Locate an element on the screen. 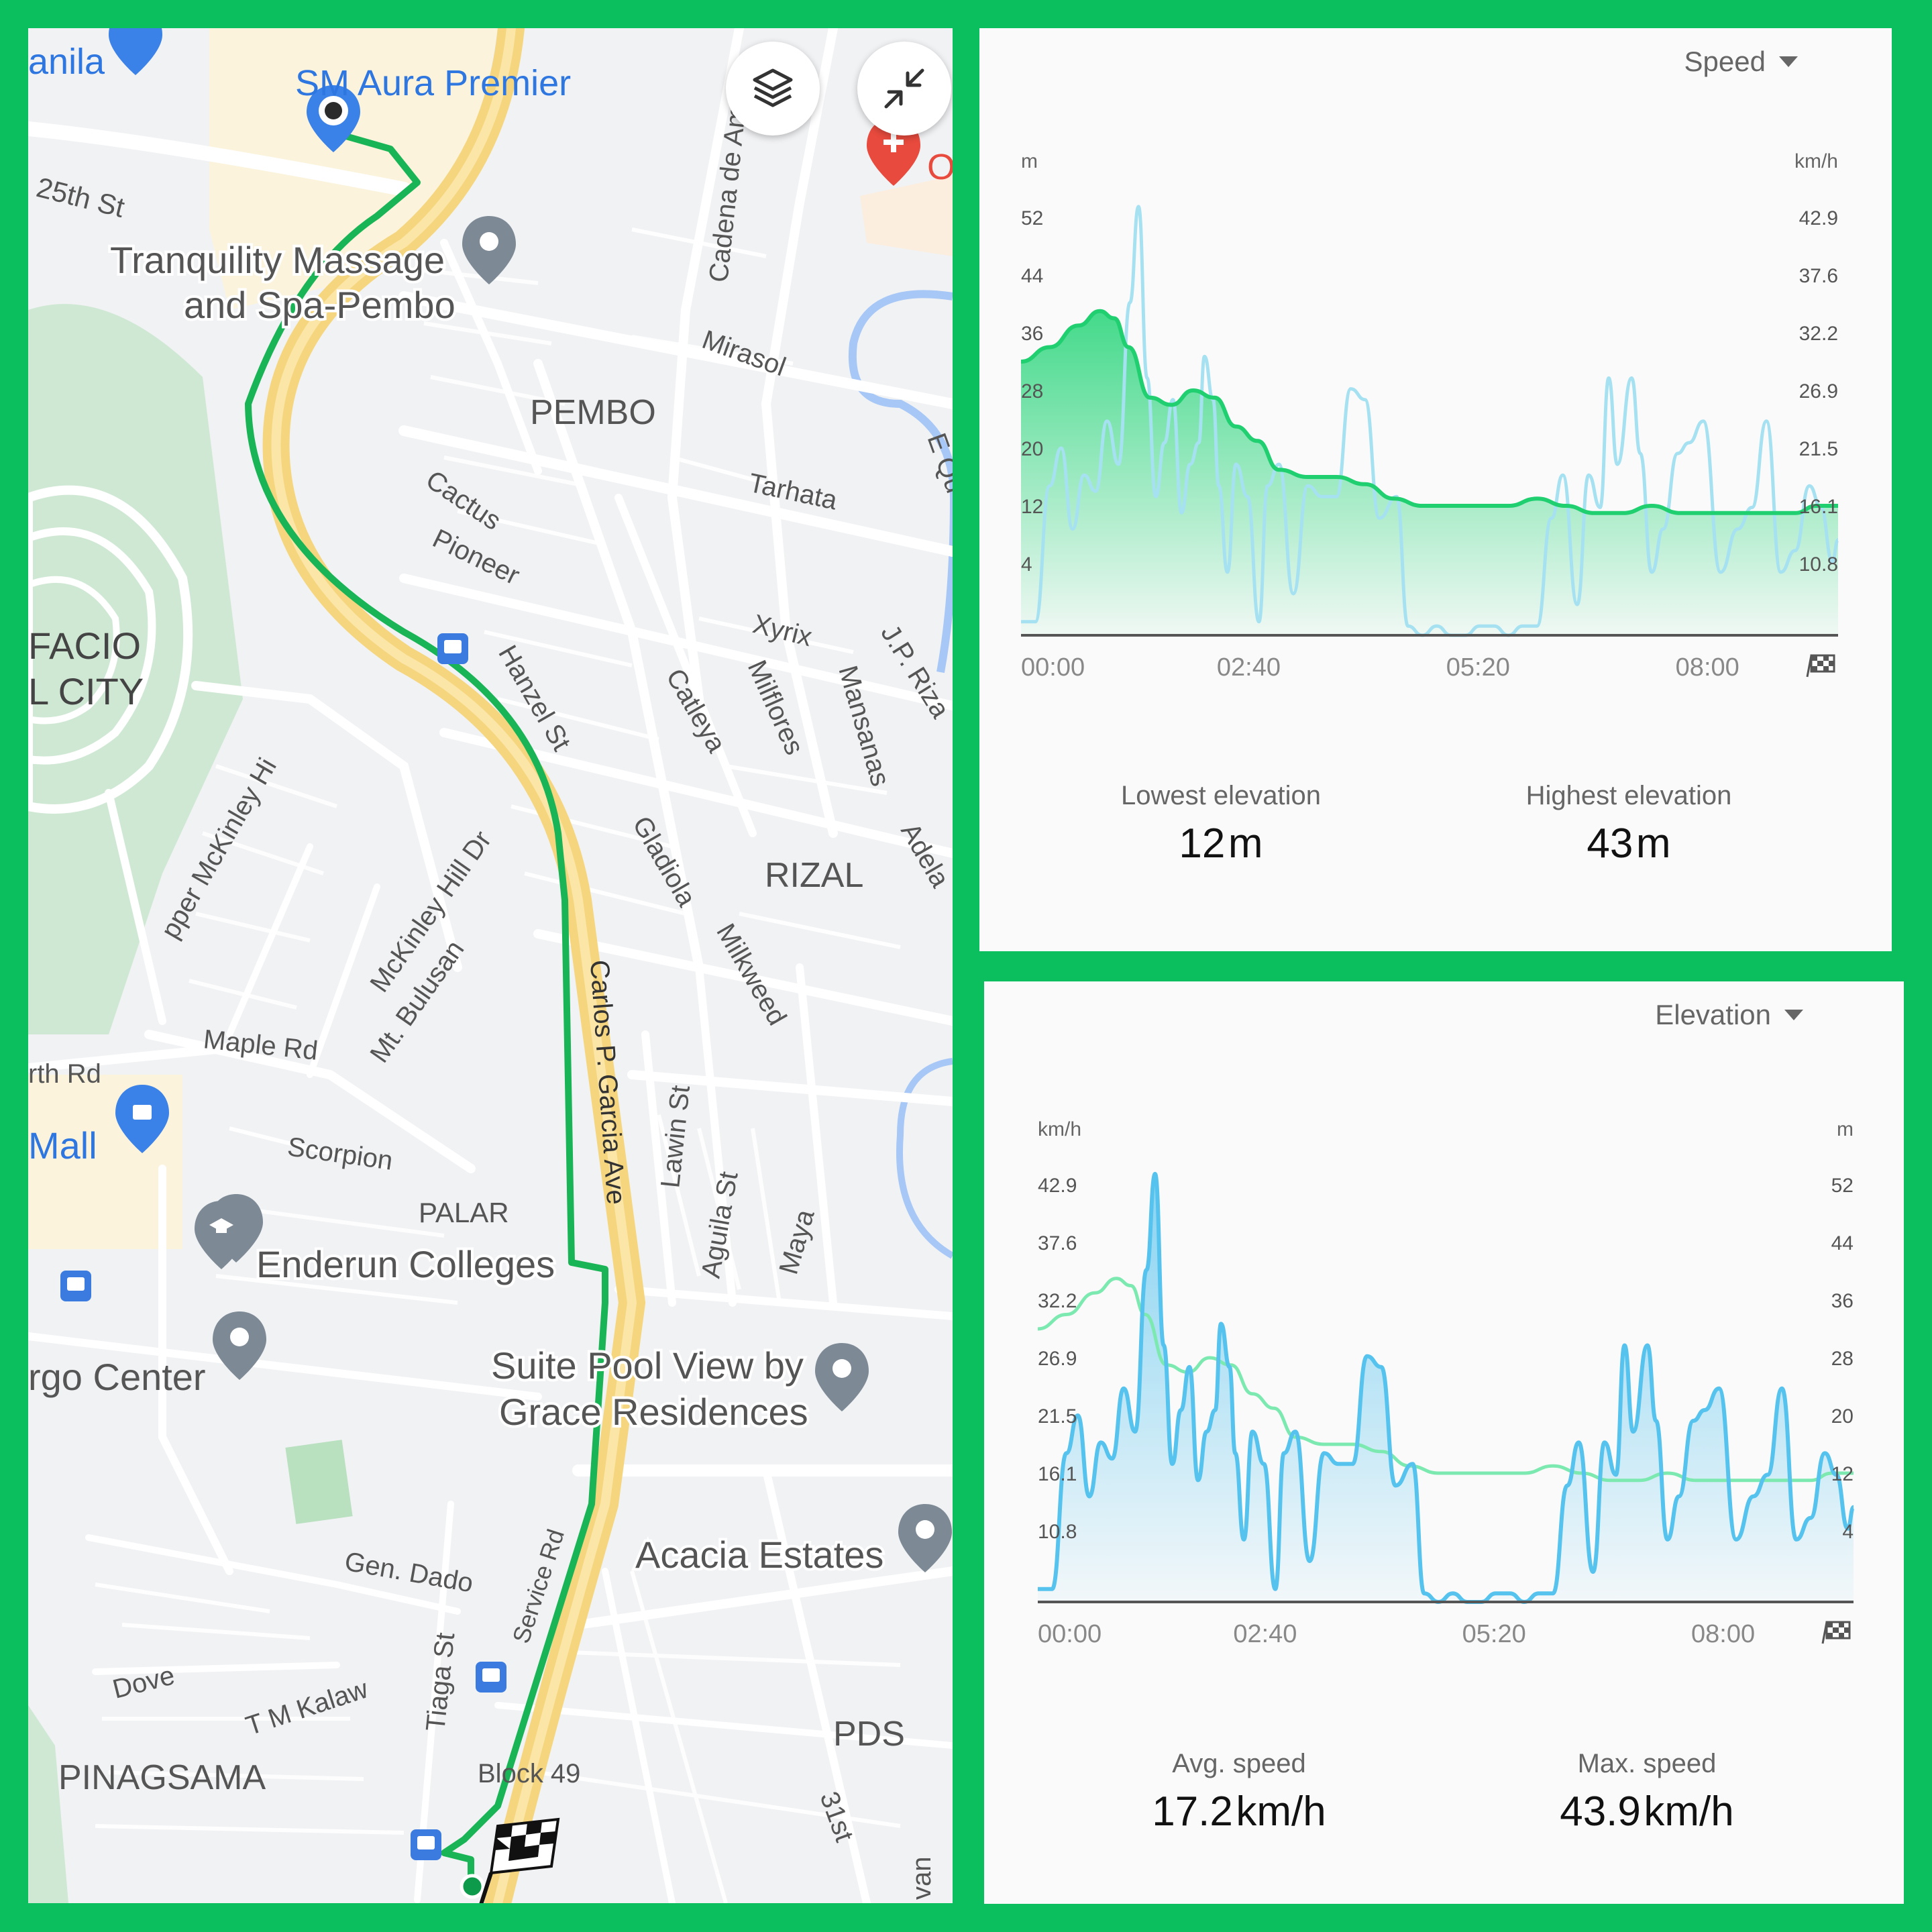 Image resolution: width=1932 pixels, height=1932 pixels. street-mansanas: Mansanas is located at coordinates (864, 726).